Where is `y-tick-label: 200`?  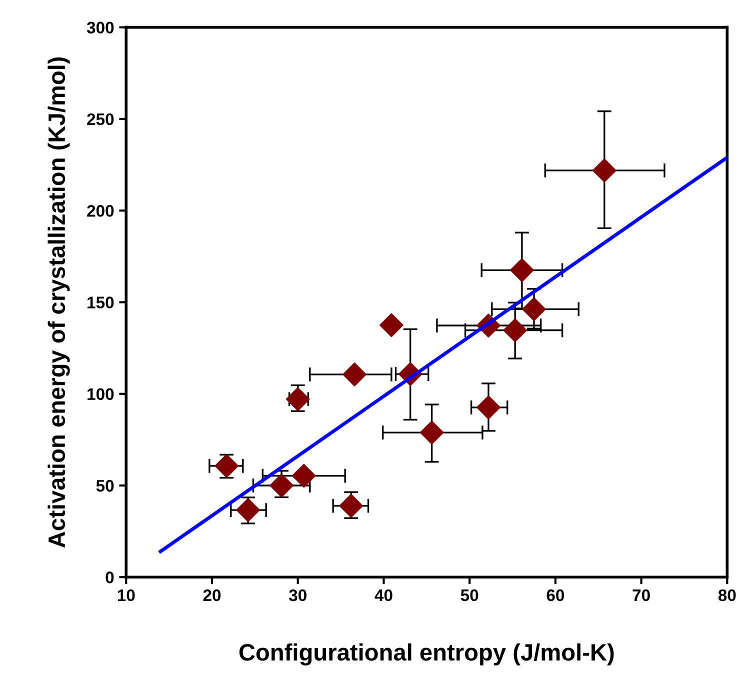 y-tick-label: 200 is located at coordinates (100, 210).